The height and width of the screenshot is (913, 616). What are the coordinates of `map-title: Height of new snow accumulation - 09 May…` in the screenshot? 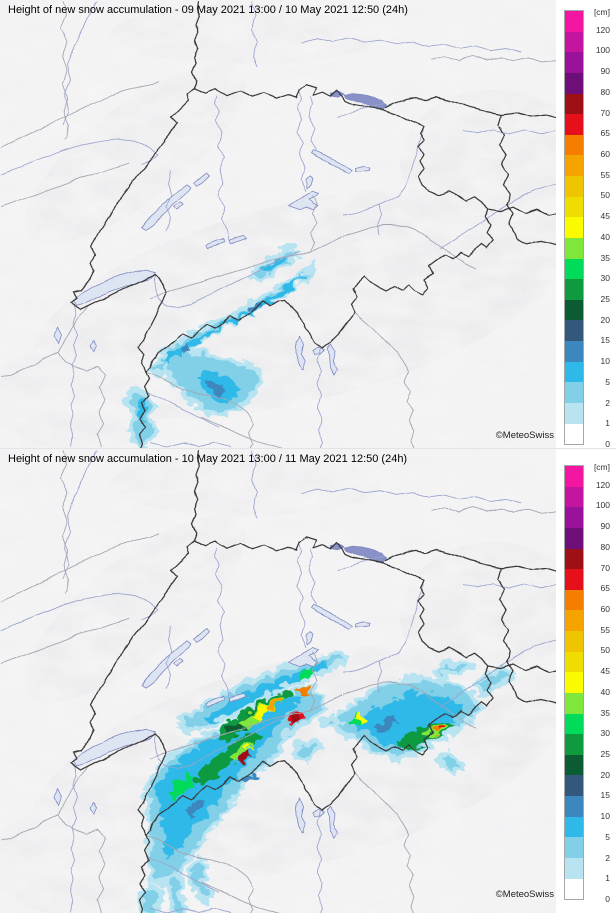 It's located at (208, 10).